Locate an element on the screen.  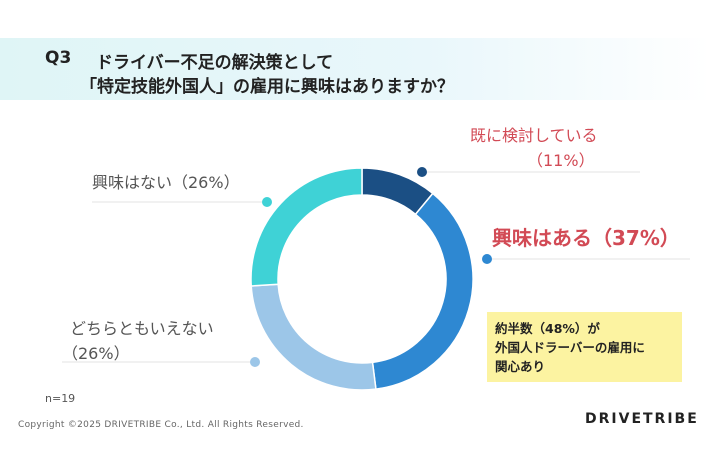
label-interested: 興味はある（37%） is located at coordinates (586, 238).